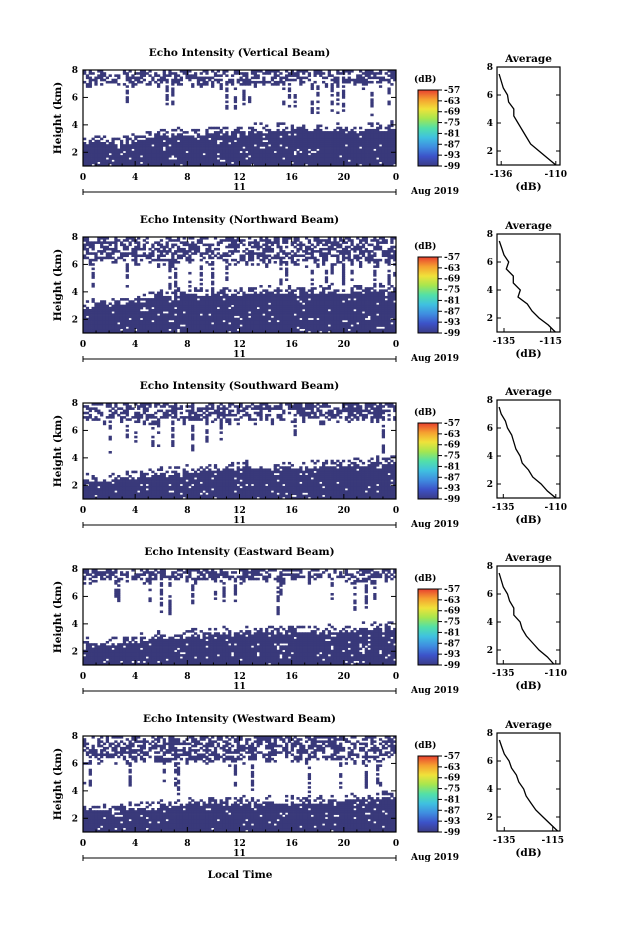  What do you see at coordinates (83, 345) in the screenshot?
I see `x-tick-label: 0` at bounding box center [83, 345].